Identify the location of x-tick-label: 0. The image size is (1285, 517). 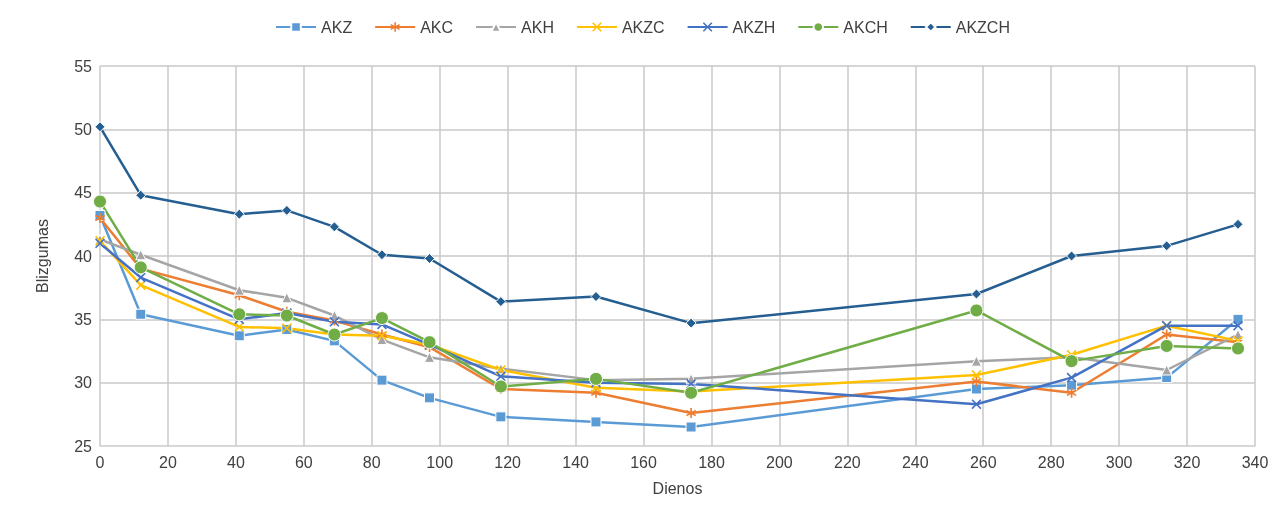
(100, 462).